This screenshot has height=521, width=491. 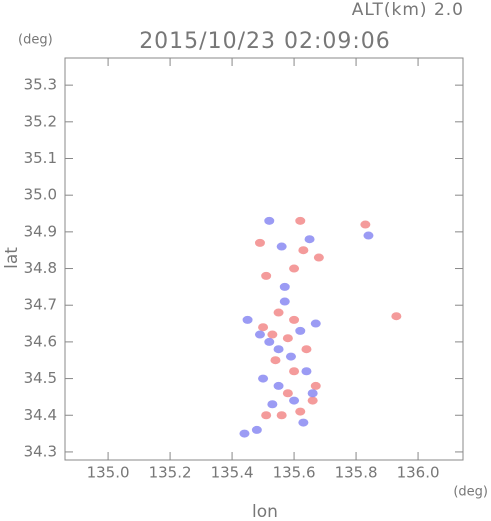 I want to click on y-tick-label: 34.7, so click(x=40, y=305).